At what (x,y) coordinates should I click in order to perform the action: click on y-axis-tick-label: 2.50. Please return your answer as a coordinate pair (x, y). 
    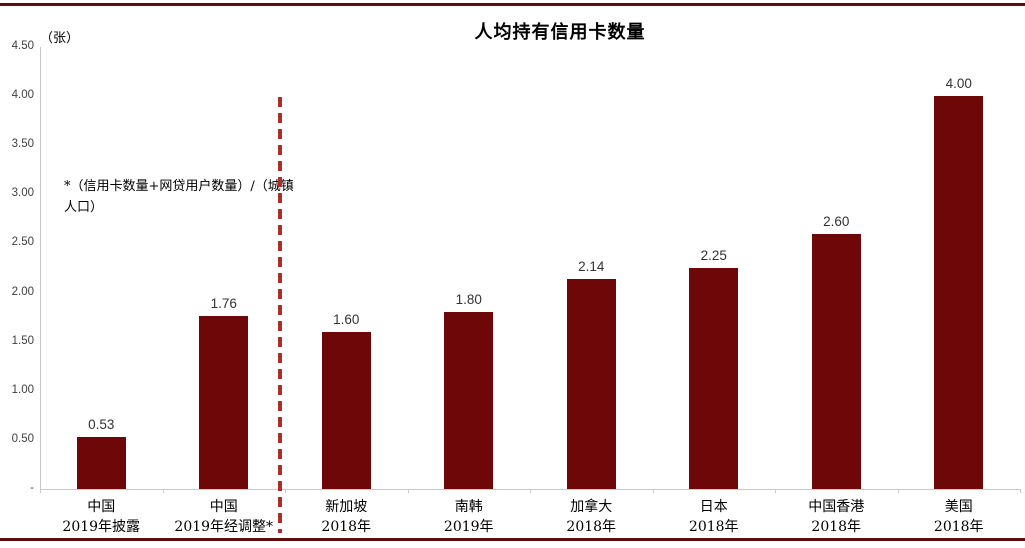
    Looking at the image, I should click on (22, 242).